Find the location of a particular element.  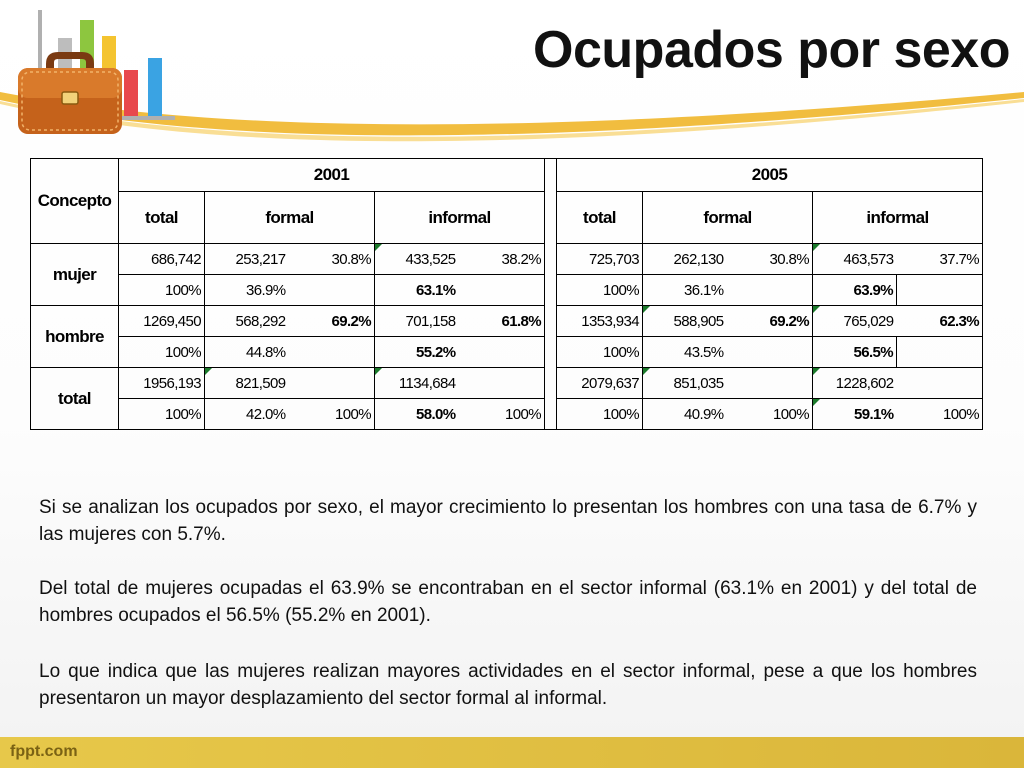

table-cell: 463,573 is located at coordinates (854, 259).